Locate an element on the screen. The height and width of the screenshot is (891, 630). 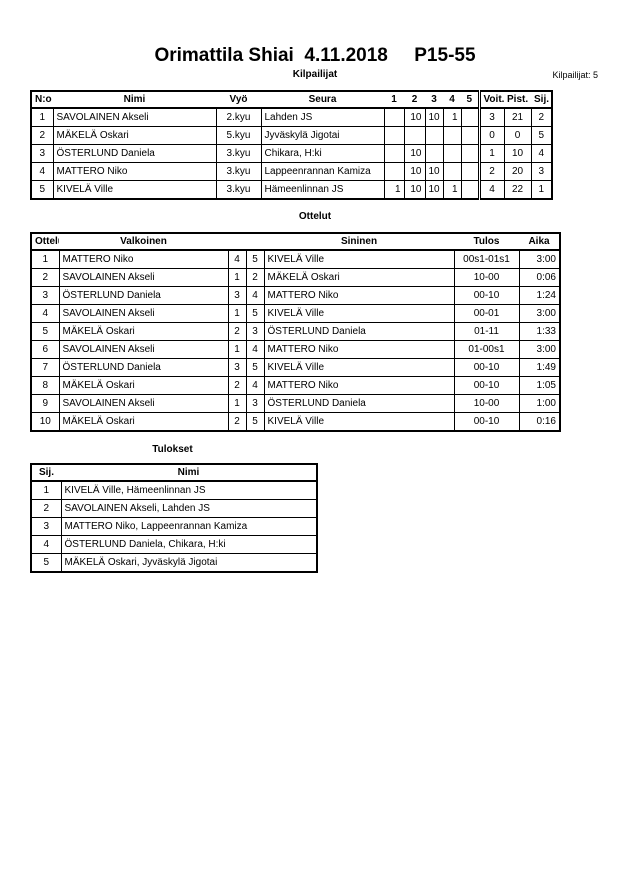
column-header: 5 is located at coordinates (470, 99).